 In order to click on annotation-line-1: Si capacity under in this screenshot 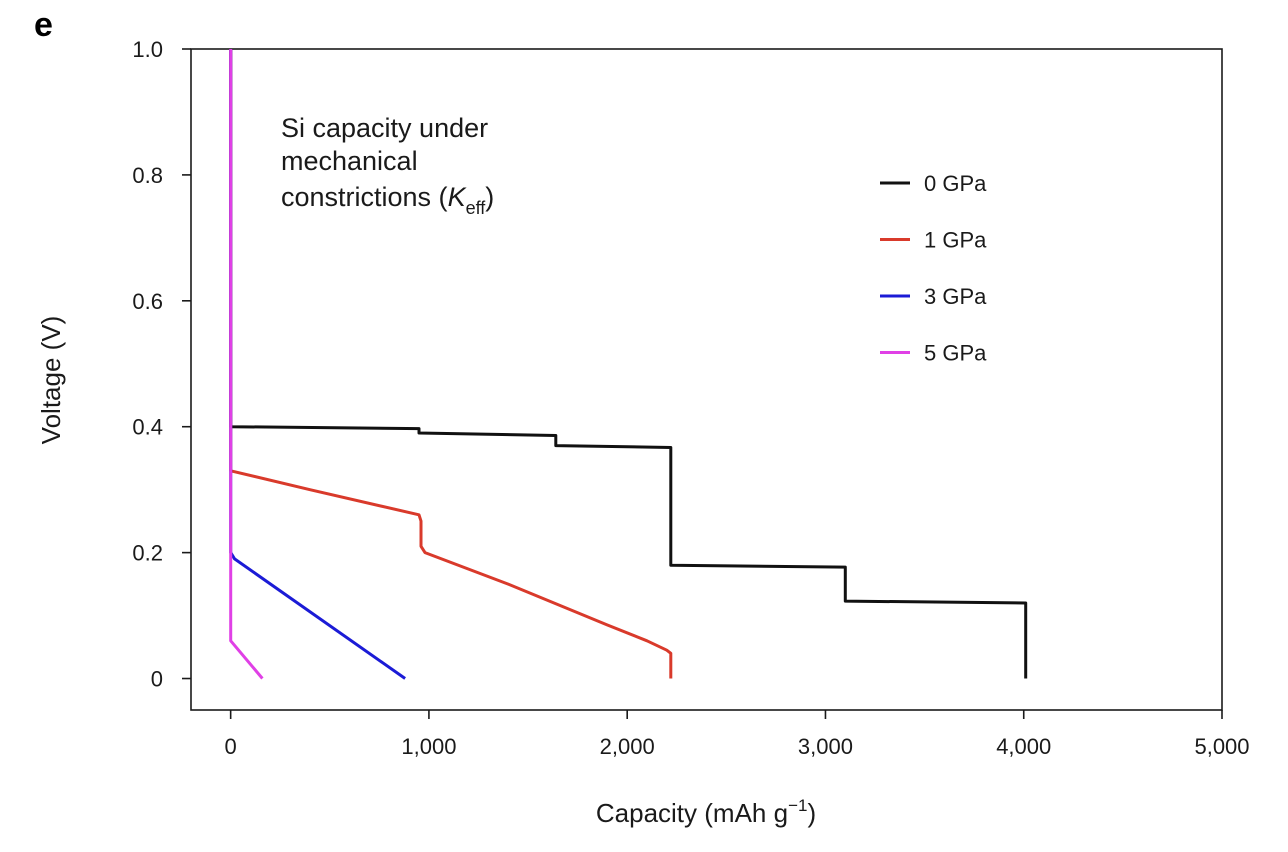, I will do `click(384, 128)`.